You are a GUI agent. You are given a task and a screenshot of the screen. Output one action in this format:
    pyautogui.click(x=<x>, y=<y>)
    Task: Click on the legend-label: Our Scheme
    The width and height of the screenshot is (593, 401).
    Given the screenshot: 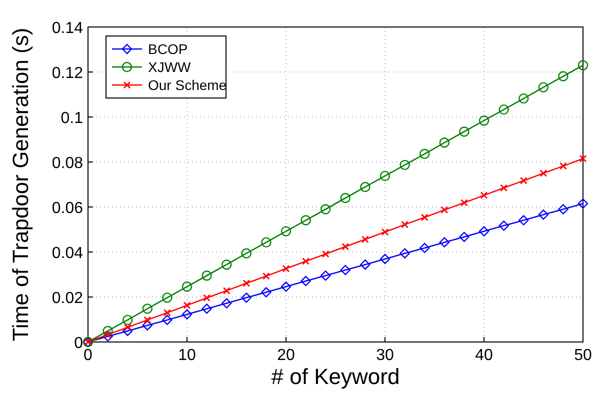 What is the action you would take?
    pyautogui.click(x=187, y=85)
    